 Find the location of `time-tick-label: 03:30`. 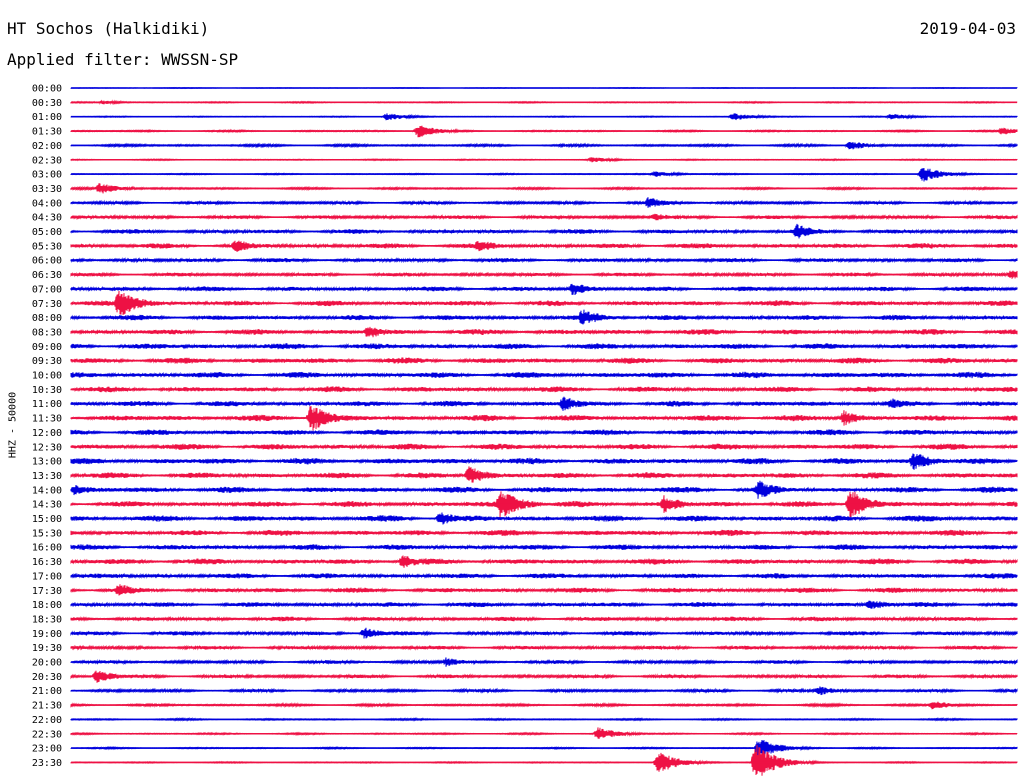

time-tick-label: 03:30 is located at coordinates (47, 189).